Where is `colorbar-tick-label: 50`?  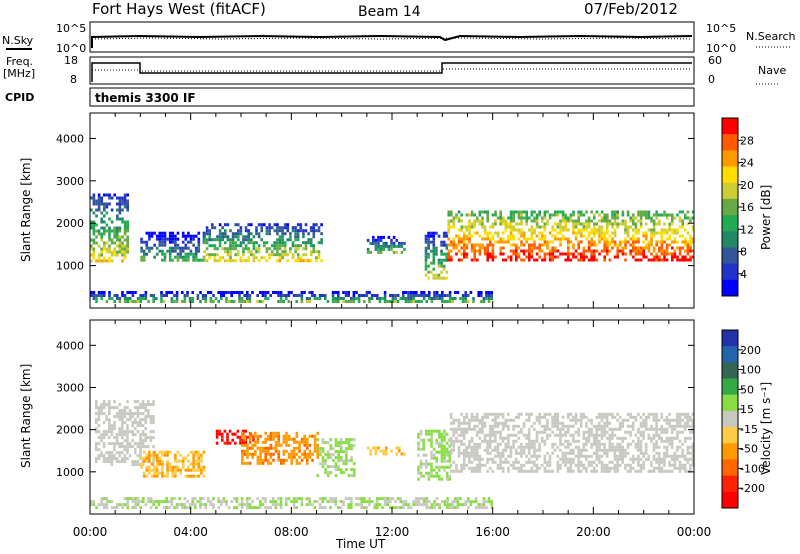
colorbar-tick-label: 50 is located at coordinates (747, 389).